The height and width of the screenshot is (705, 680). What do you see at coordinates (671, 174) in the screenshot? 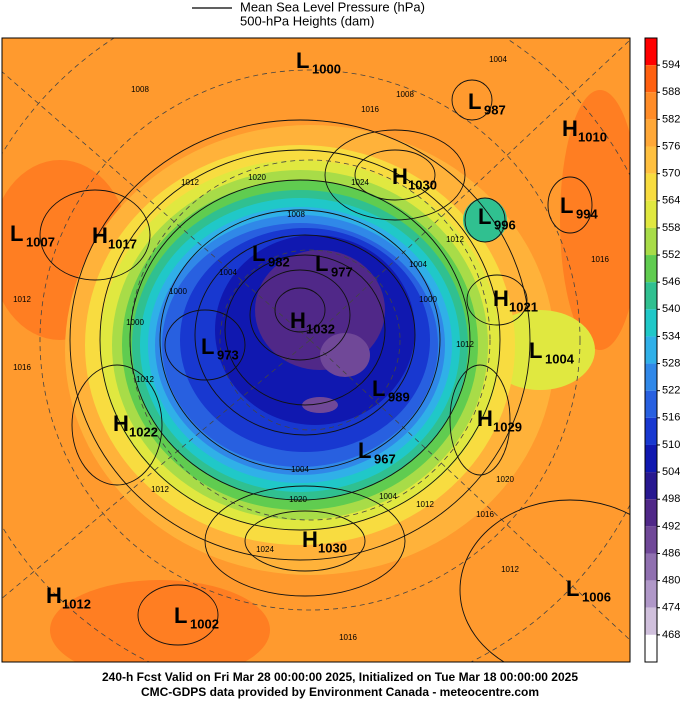
I see `colorbar-label: 570` at bounding box center [671, 174].